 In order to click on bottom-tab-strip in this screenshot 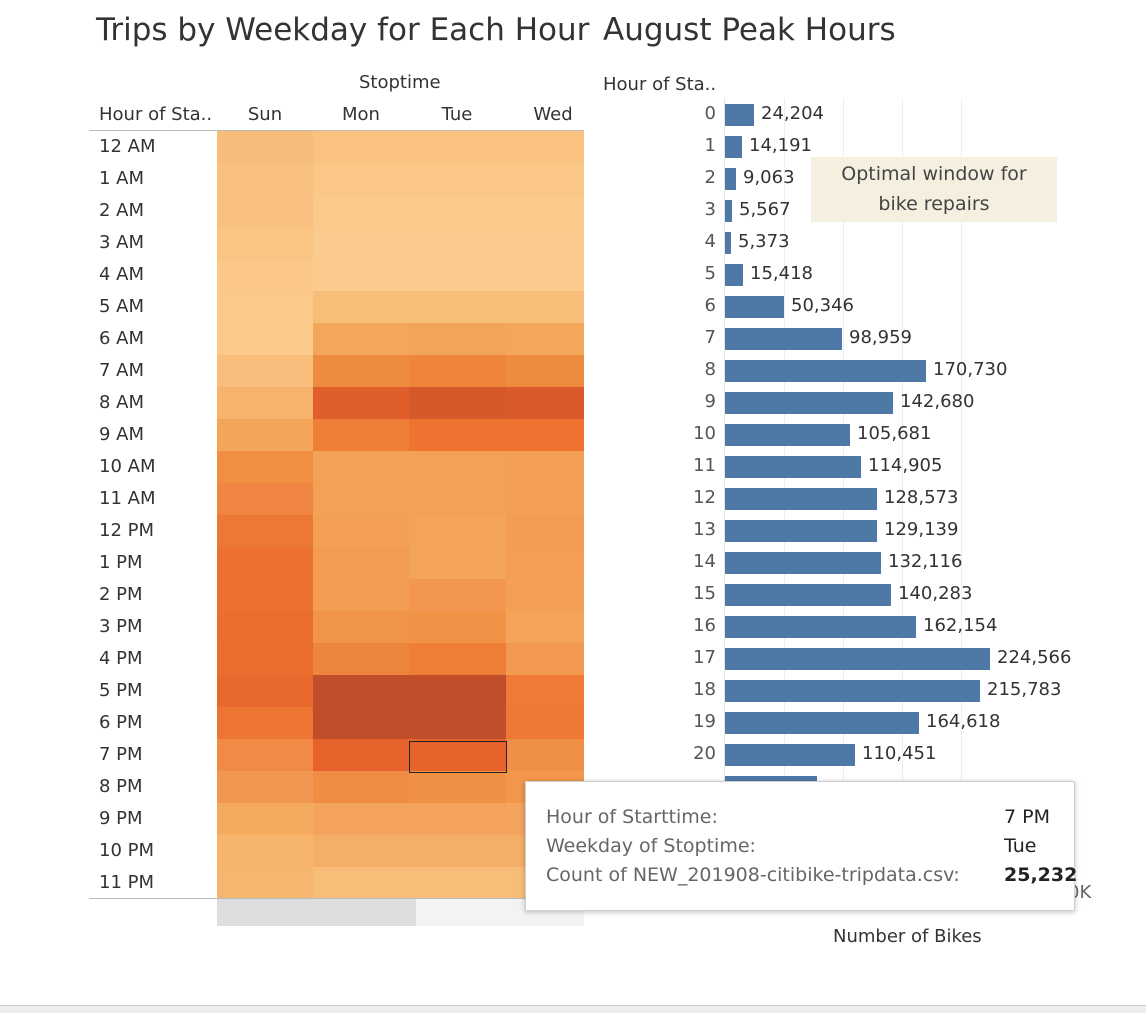, I will do `click(573, 1009)`.